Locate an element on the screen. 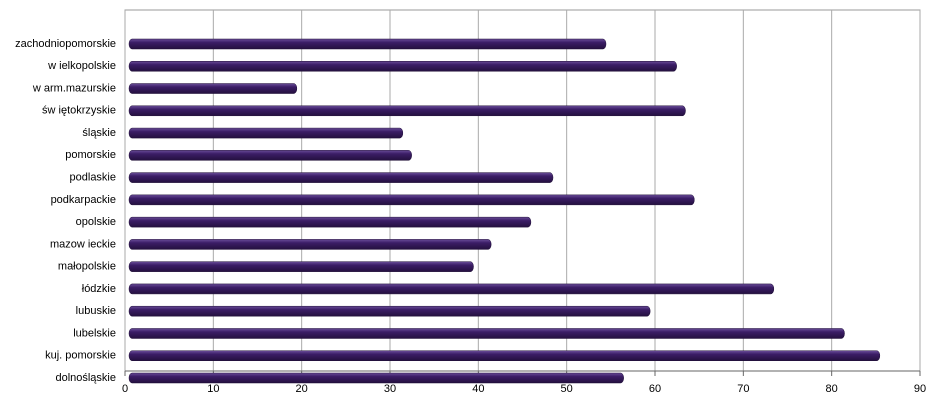 The width and height of the screenshot is (930, 401). y-tick-label: łódzkie is located at coordinates (99, 289).